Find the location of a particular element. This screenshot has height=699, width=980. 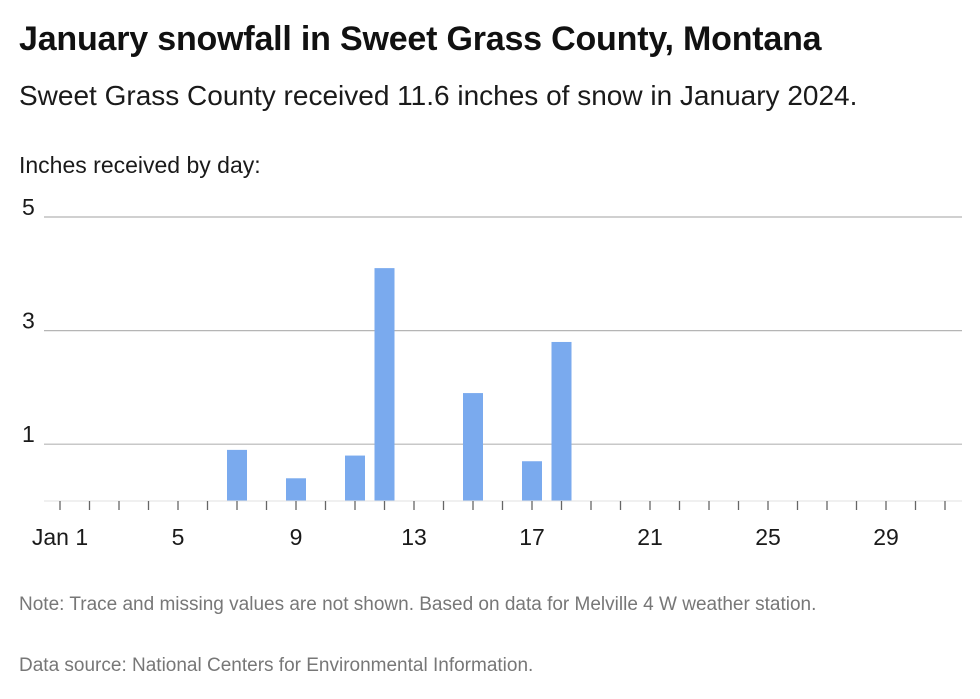

y-axis-label: Inches received by day: is located at coordinates (140, 165).